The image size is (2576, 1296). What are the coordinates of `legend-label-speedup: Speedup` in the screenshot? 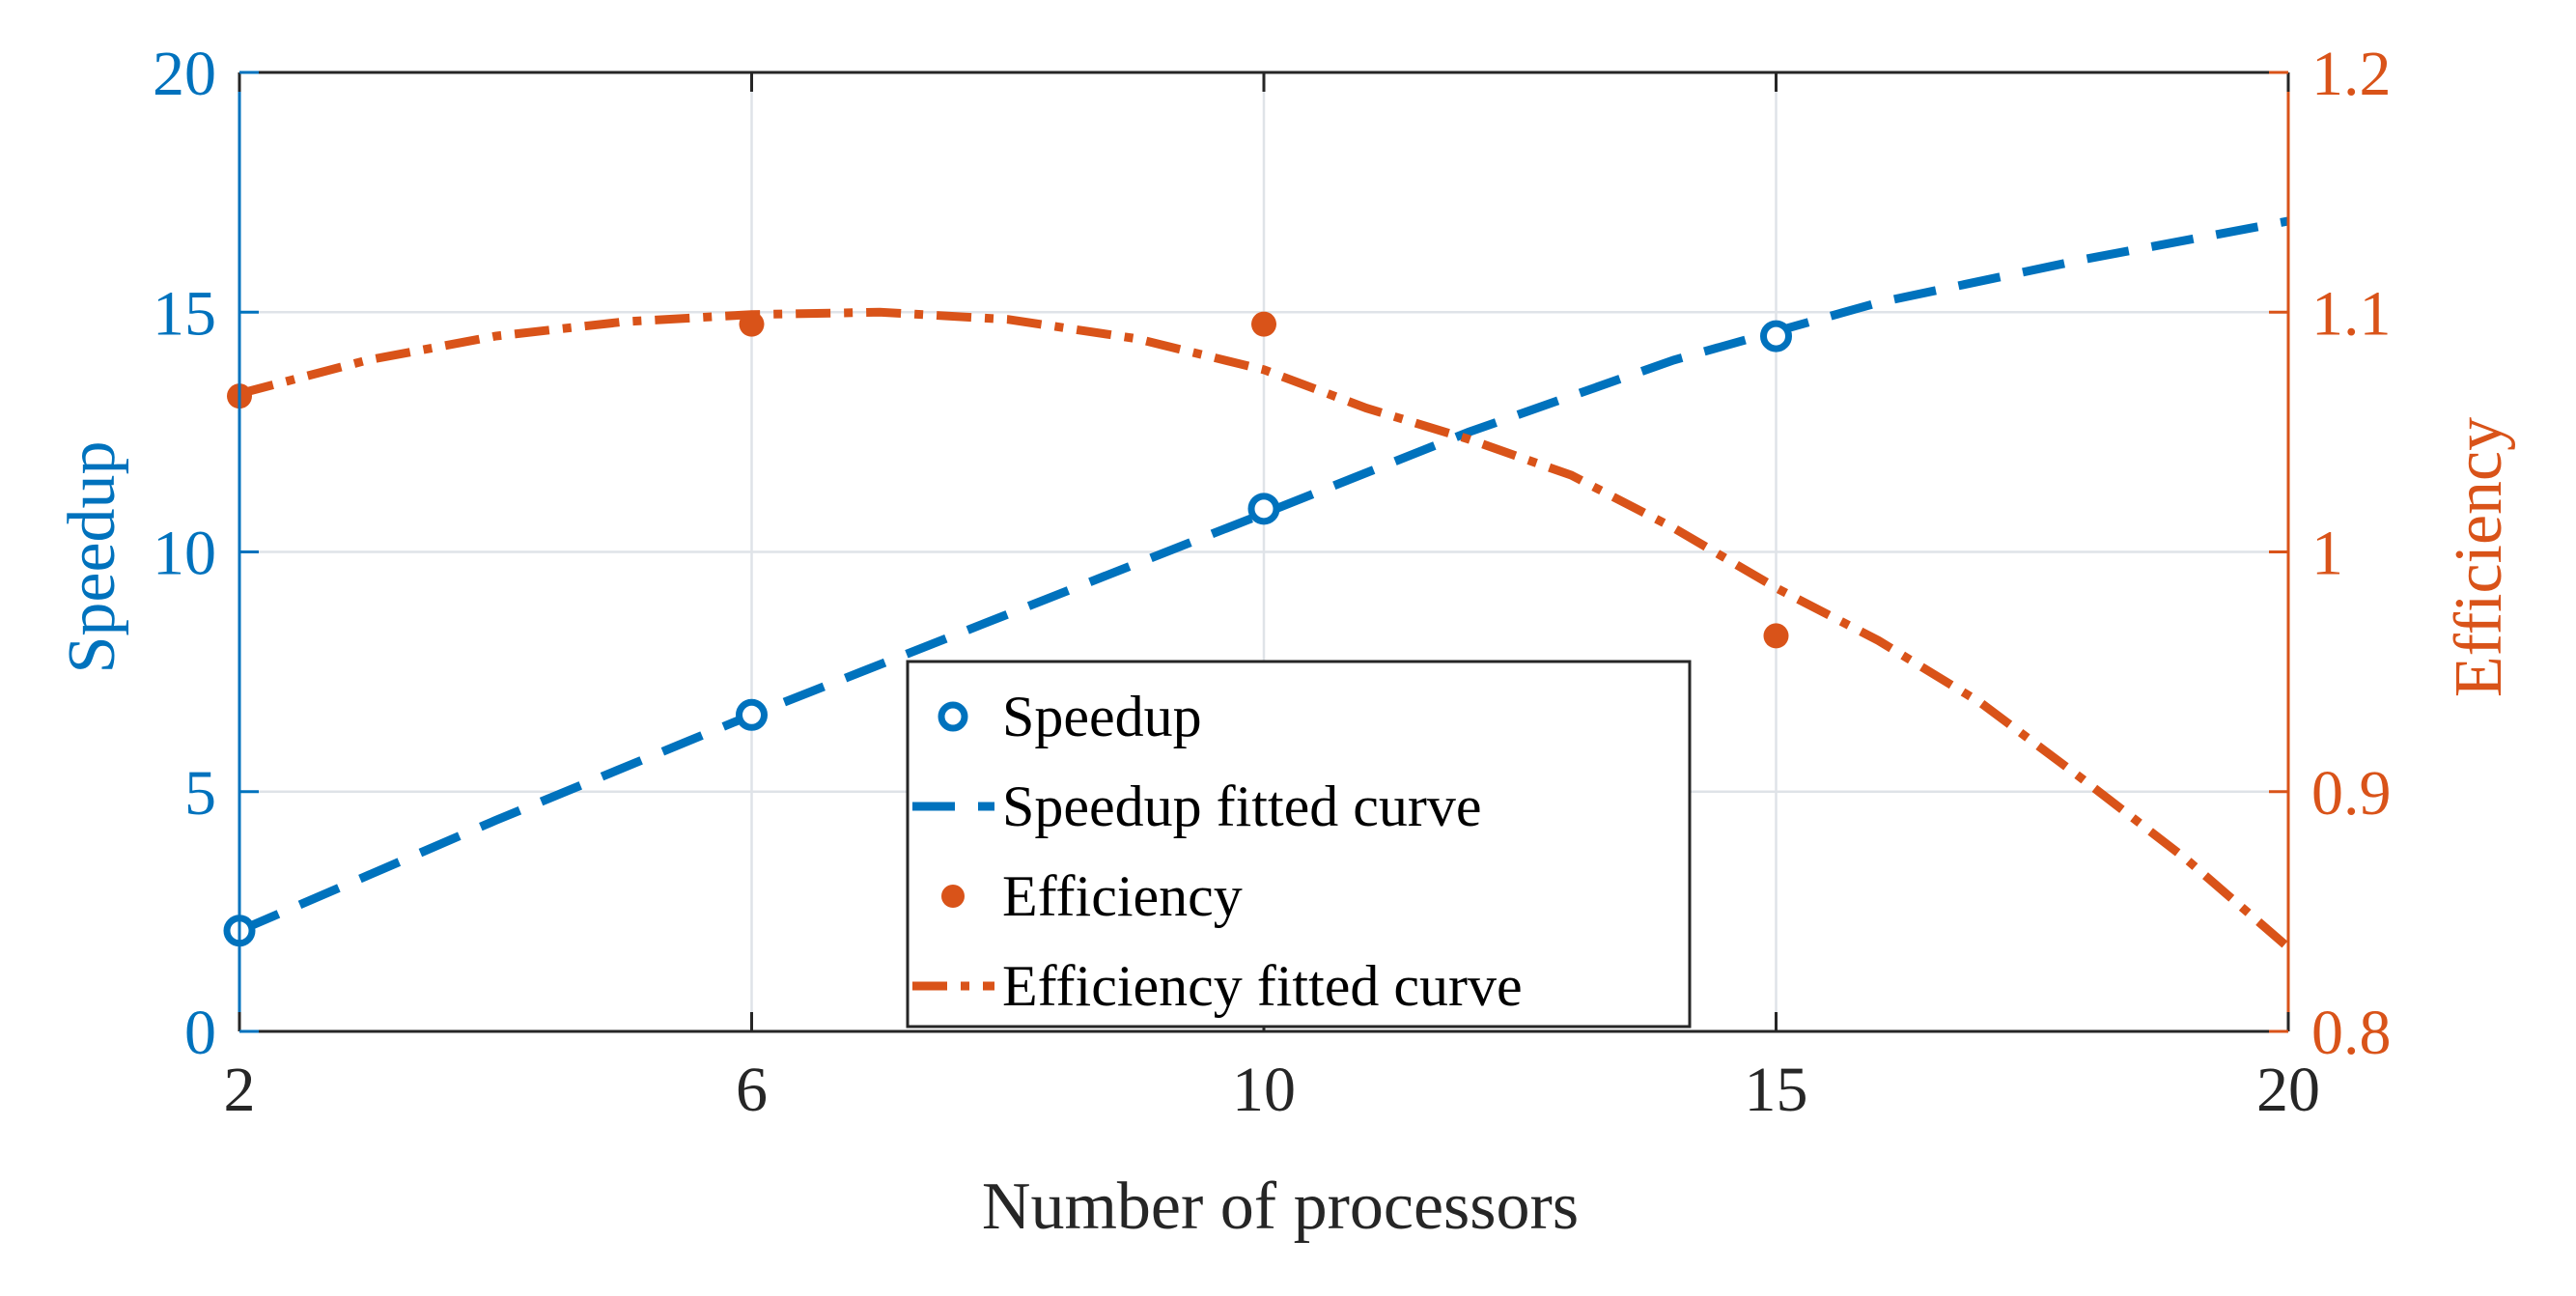 It's located at (1102, 716).